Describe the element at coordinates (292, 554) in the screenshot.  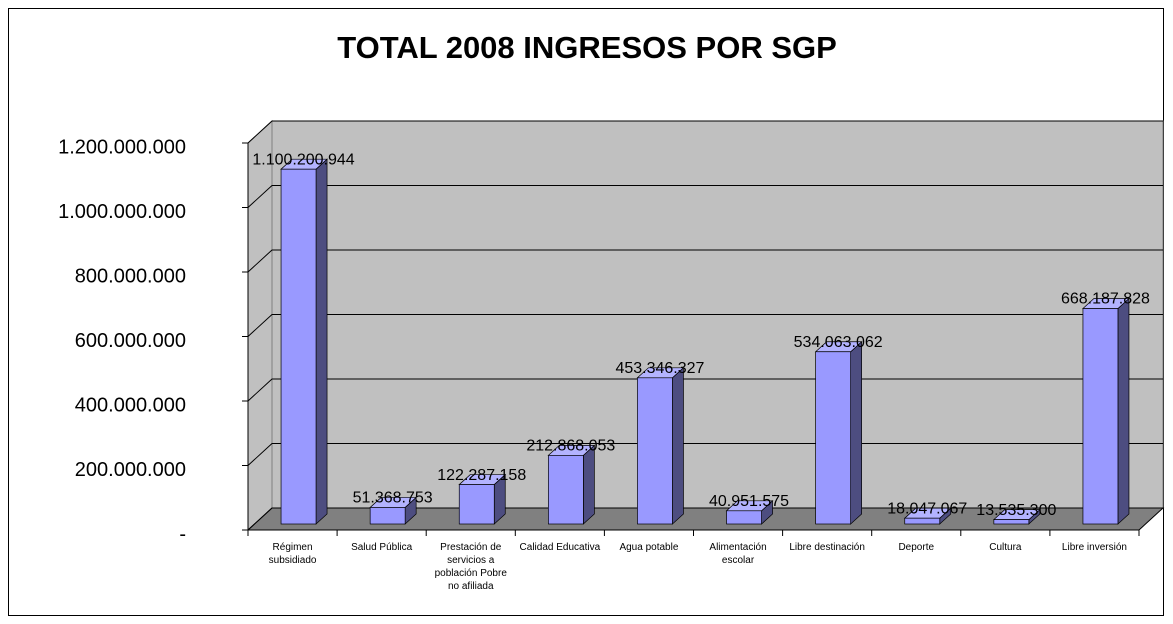
I see `x-tick-label: Régimen subsidiado` at that location.